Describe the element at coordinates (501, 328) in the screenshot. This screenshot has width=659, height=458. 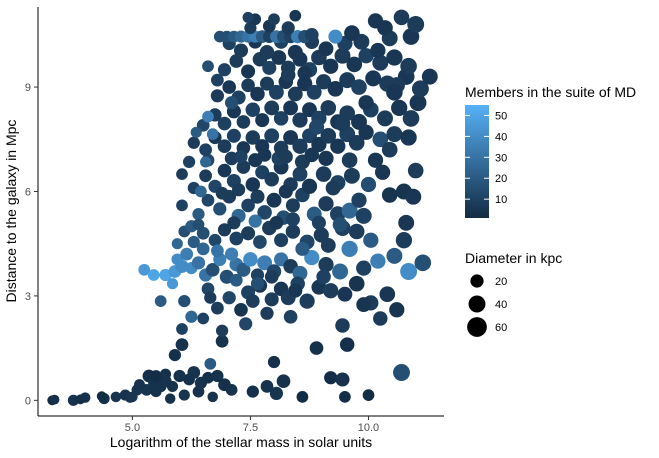
I see `size-legend-label: 60` at that location.